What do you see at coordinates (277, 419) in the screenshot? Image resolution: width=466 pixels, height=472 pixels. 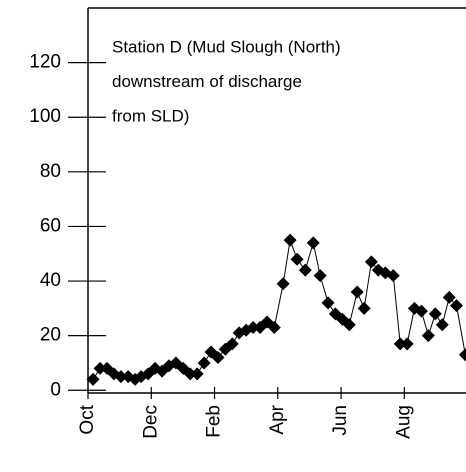 I see `x-tick-label: Apr` at bounding box center [277, 419].